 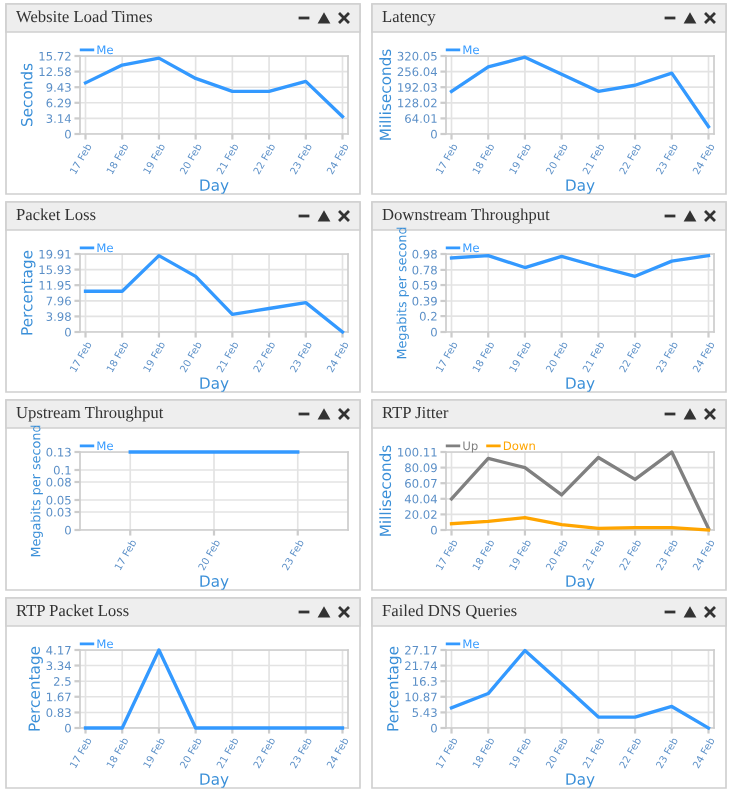 What do you see at coordinates (72, 610) in the screenshot?
I see `chart-title: RTP Packet Loss` at bounding box center [72, 610].